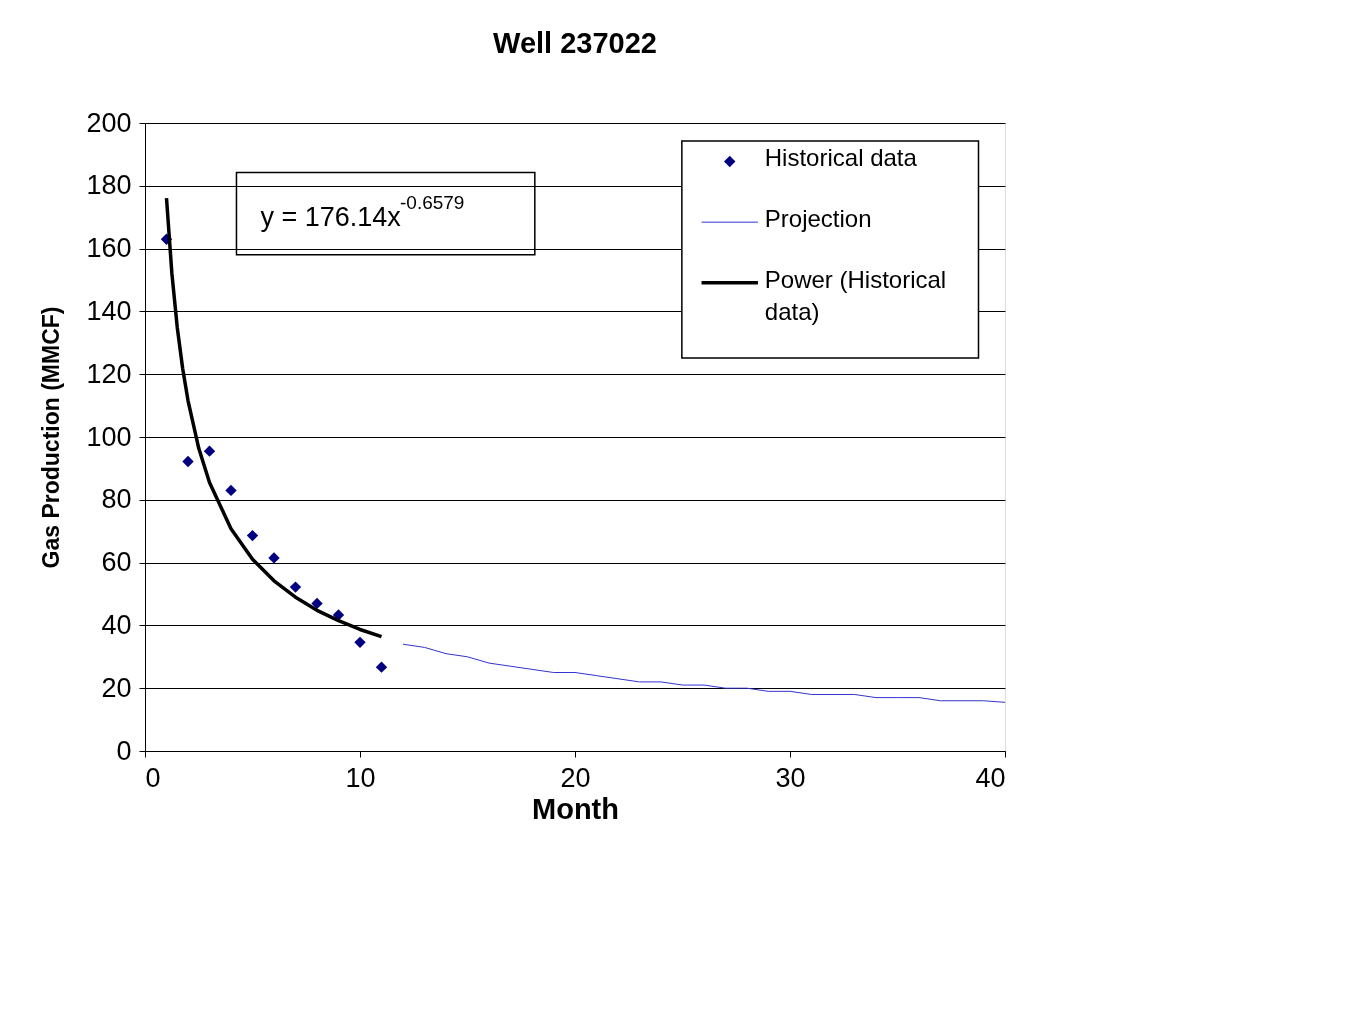 This screenshot has height=1017, width=1349. What do you see at coordinates (818, 219) in the screenshot?
I see `legend-label: Projection` at bounding box center [818, 219].